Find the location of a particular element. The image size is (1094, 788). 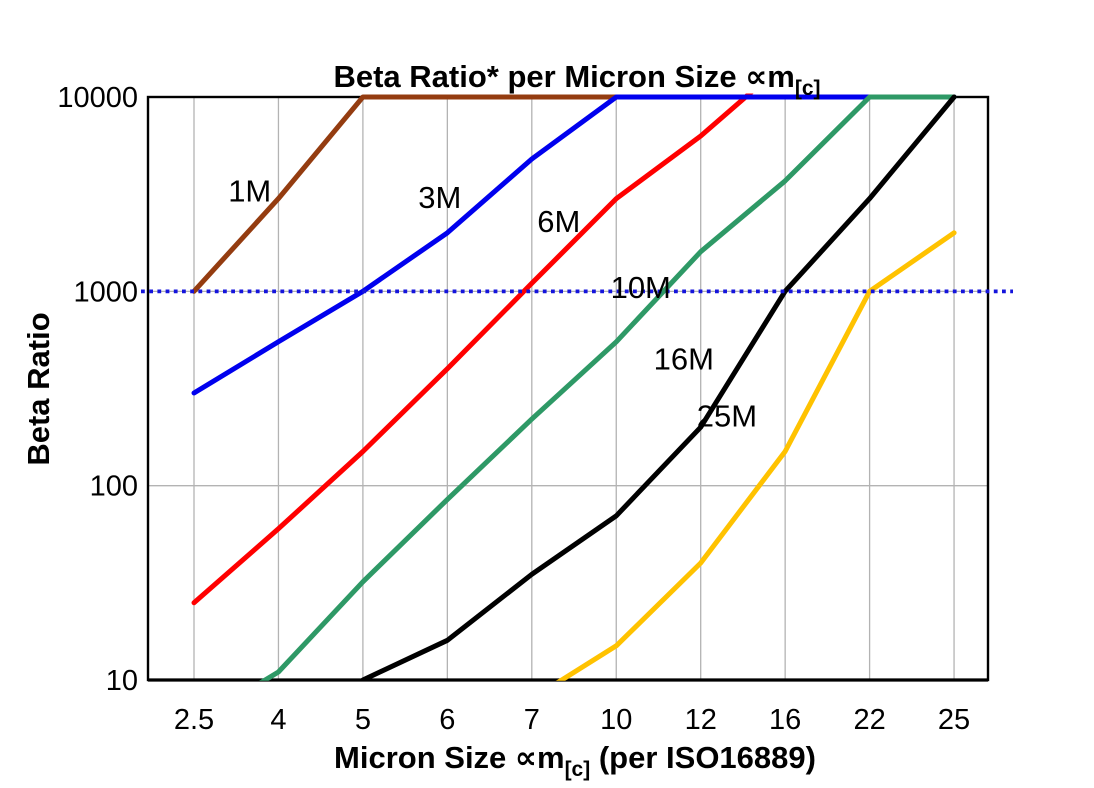

x-axis-title: Micron Size ∝m[c] (per ISO16889) is located at coordinates (575, 760).